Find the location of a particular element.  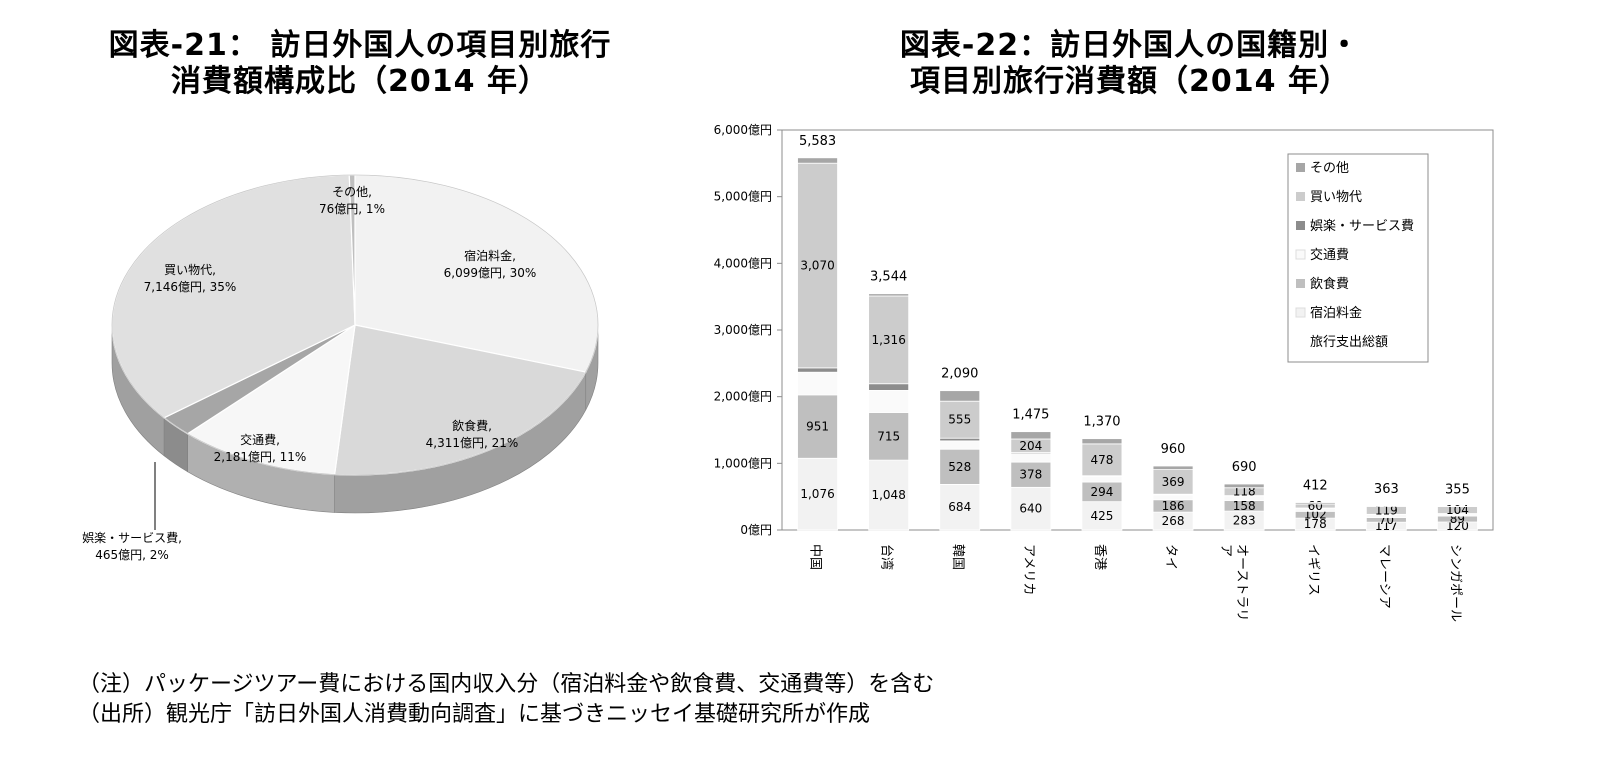

y-tick-label: 3,000億円 is located at coordinates (743, 330).